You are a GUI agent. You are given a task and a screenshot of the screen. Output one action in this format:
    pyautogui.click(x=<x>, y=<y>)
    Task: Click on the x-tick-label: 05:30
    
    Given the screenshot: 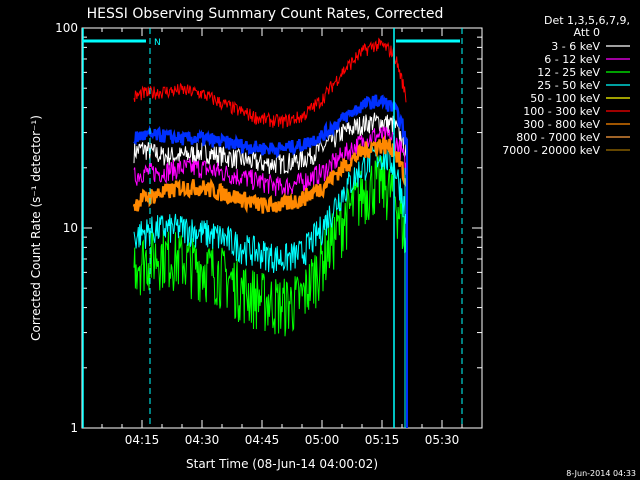 What is the action you would take?
    pyautogui.click(x=442, y=440)
    